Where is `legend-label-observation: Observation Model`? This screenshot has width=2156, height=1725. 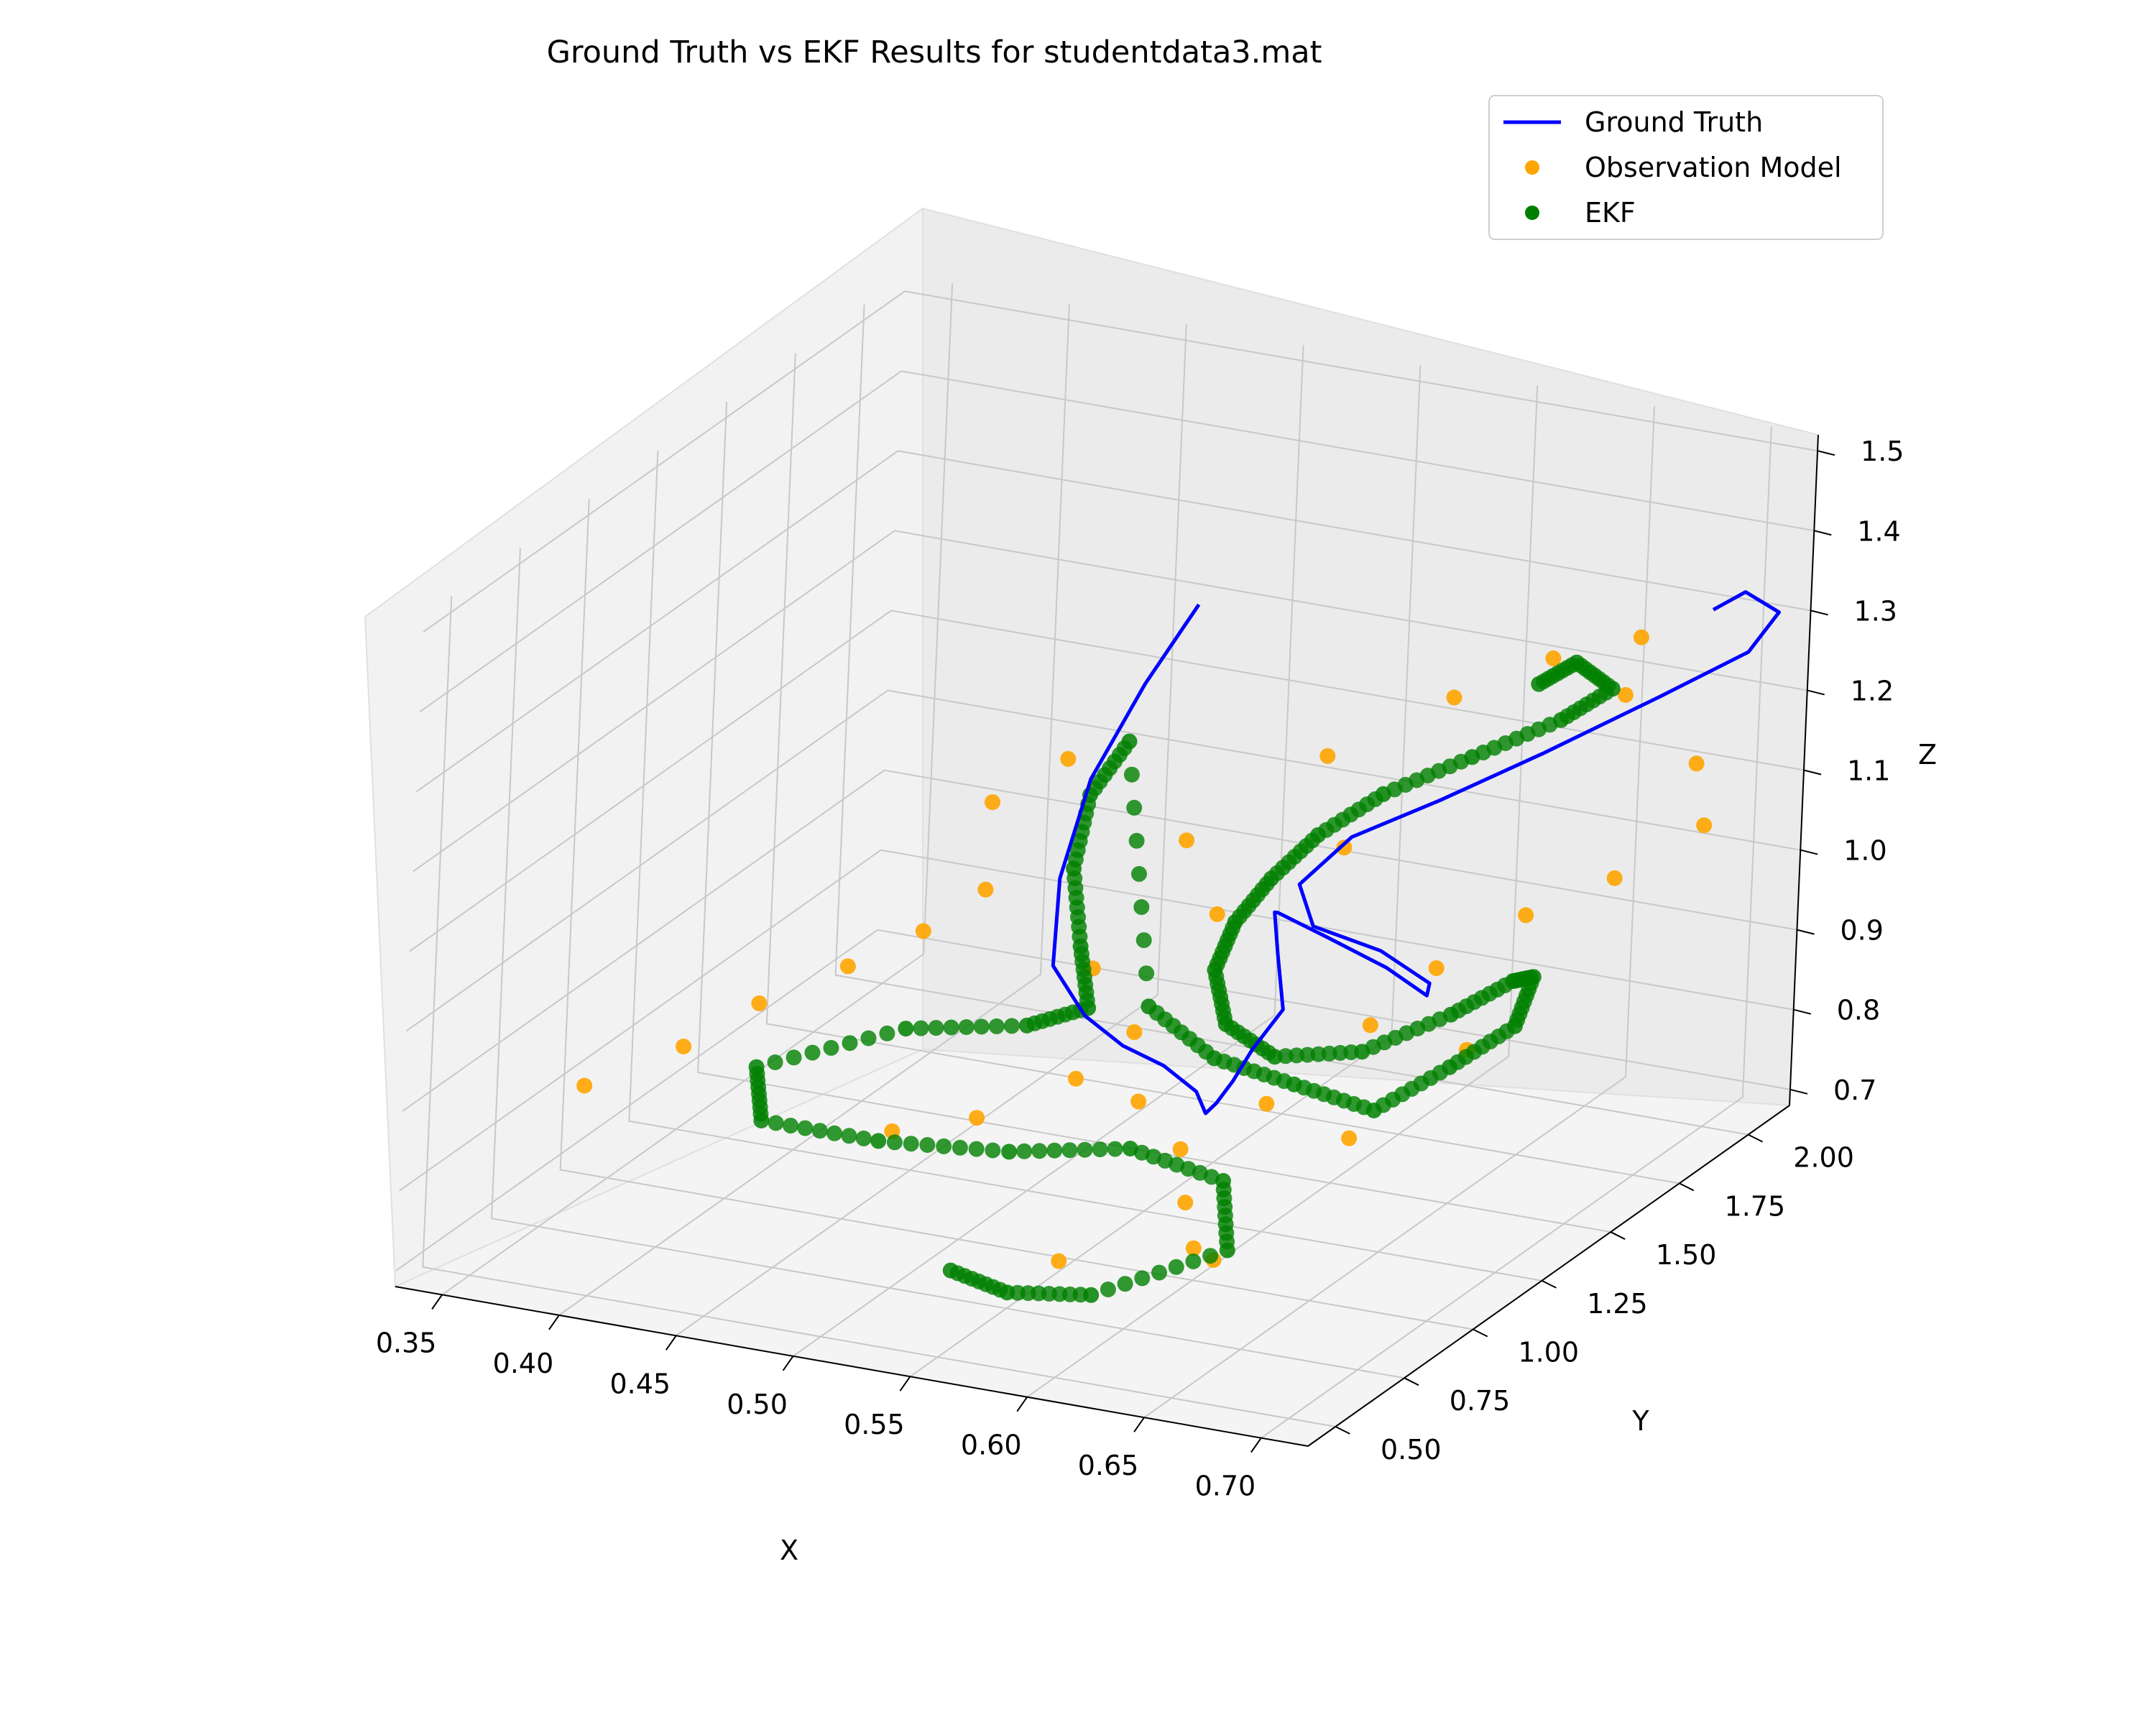
legend-label-observation: Observation Model is located at coordinates (1713, 167).